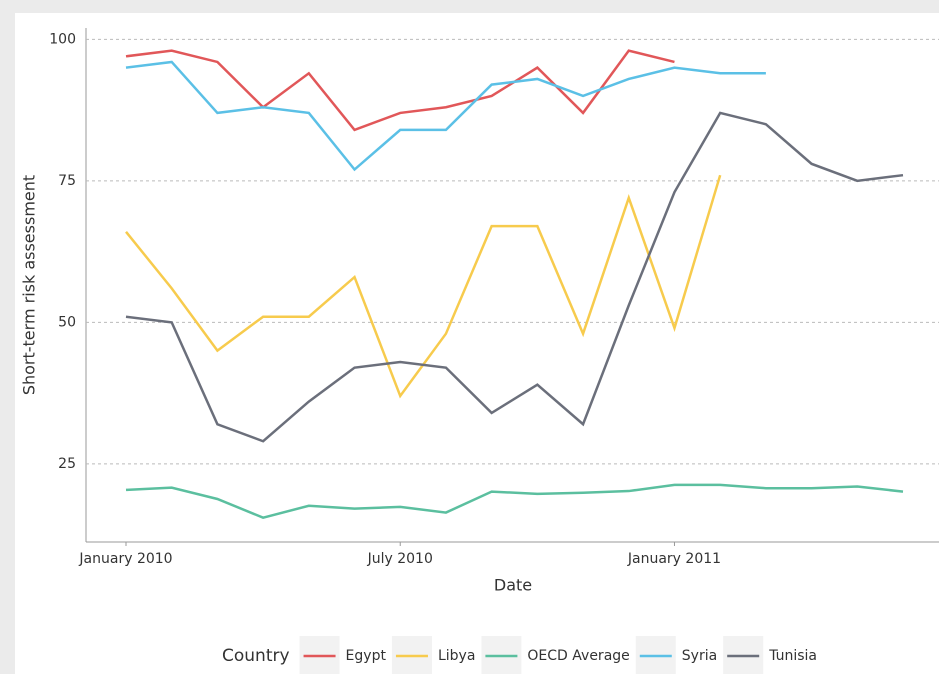 The width and height of the screenshot is (939, 674). Describe the element at coordinates (62, 39) in the screenshot. I see `y-tick-label: 100` at that location.